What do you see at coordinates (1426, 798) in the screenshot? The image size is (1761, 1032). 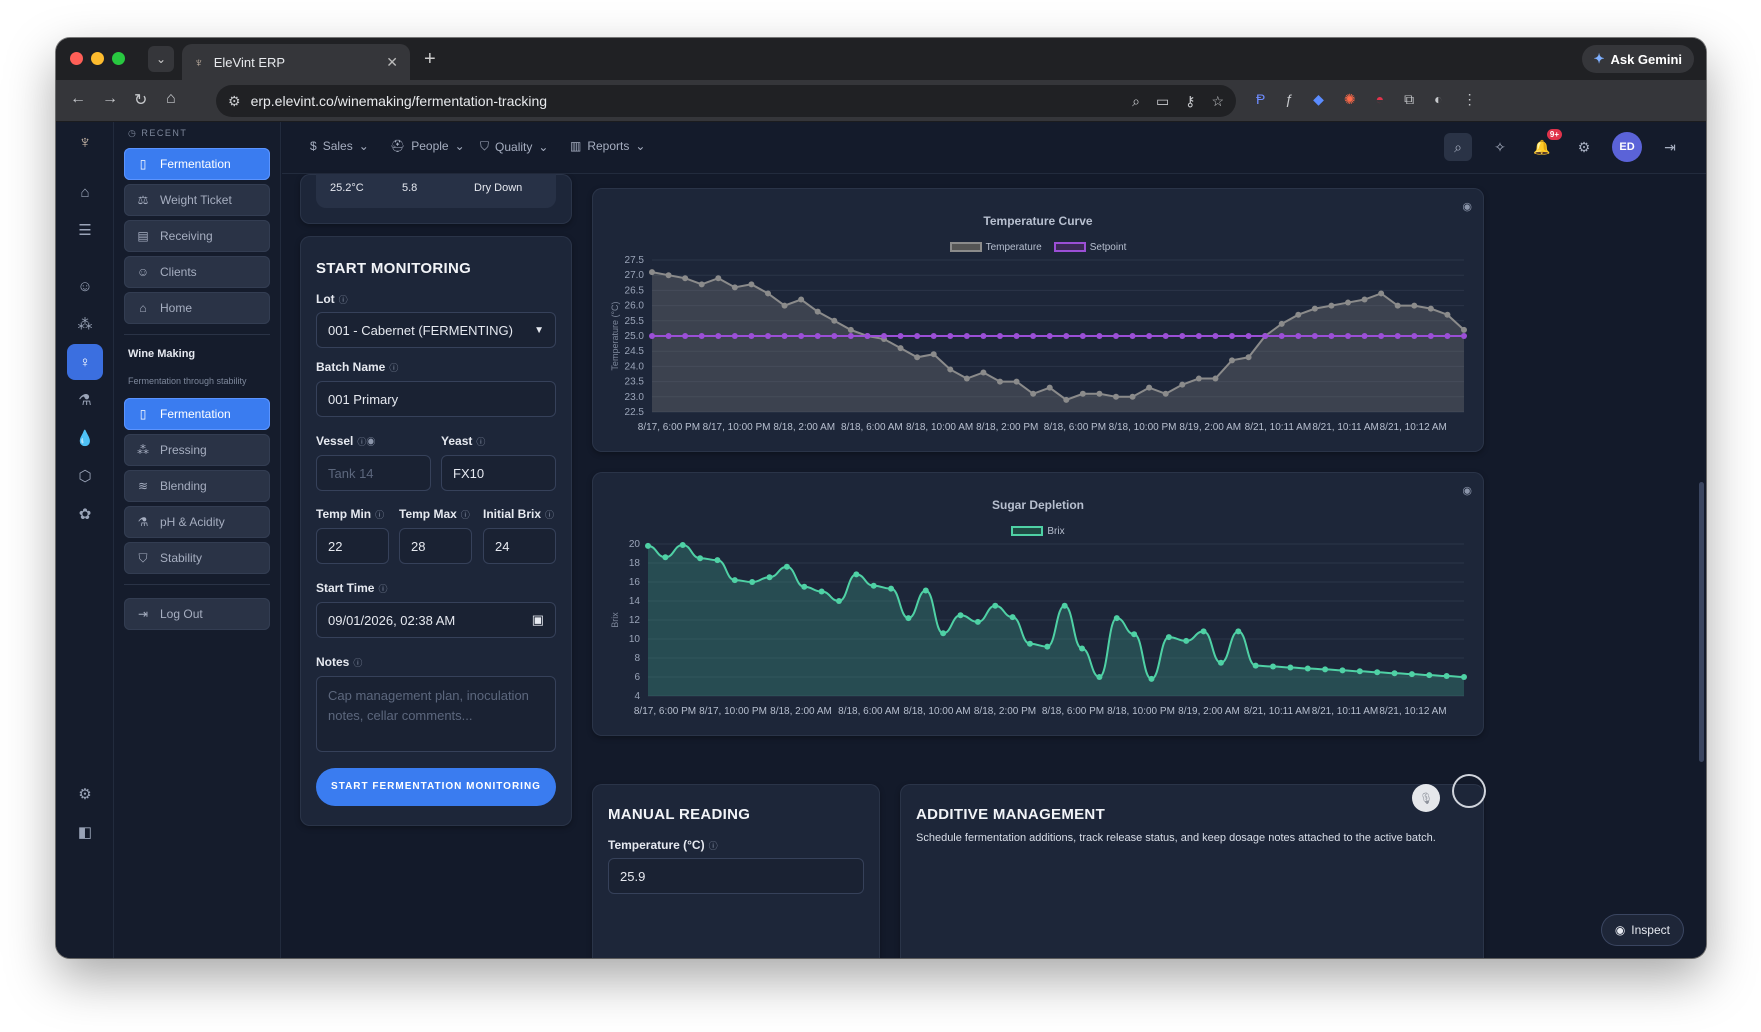 I see `mute-mic-button: 🎙` at bounding box center [1426, 798].